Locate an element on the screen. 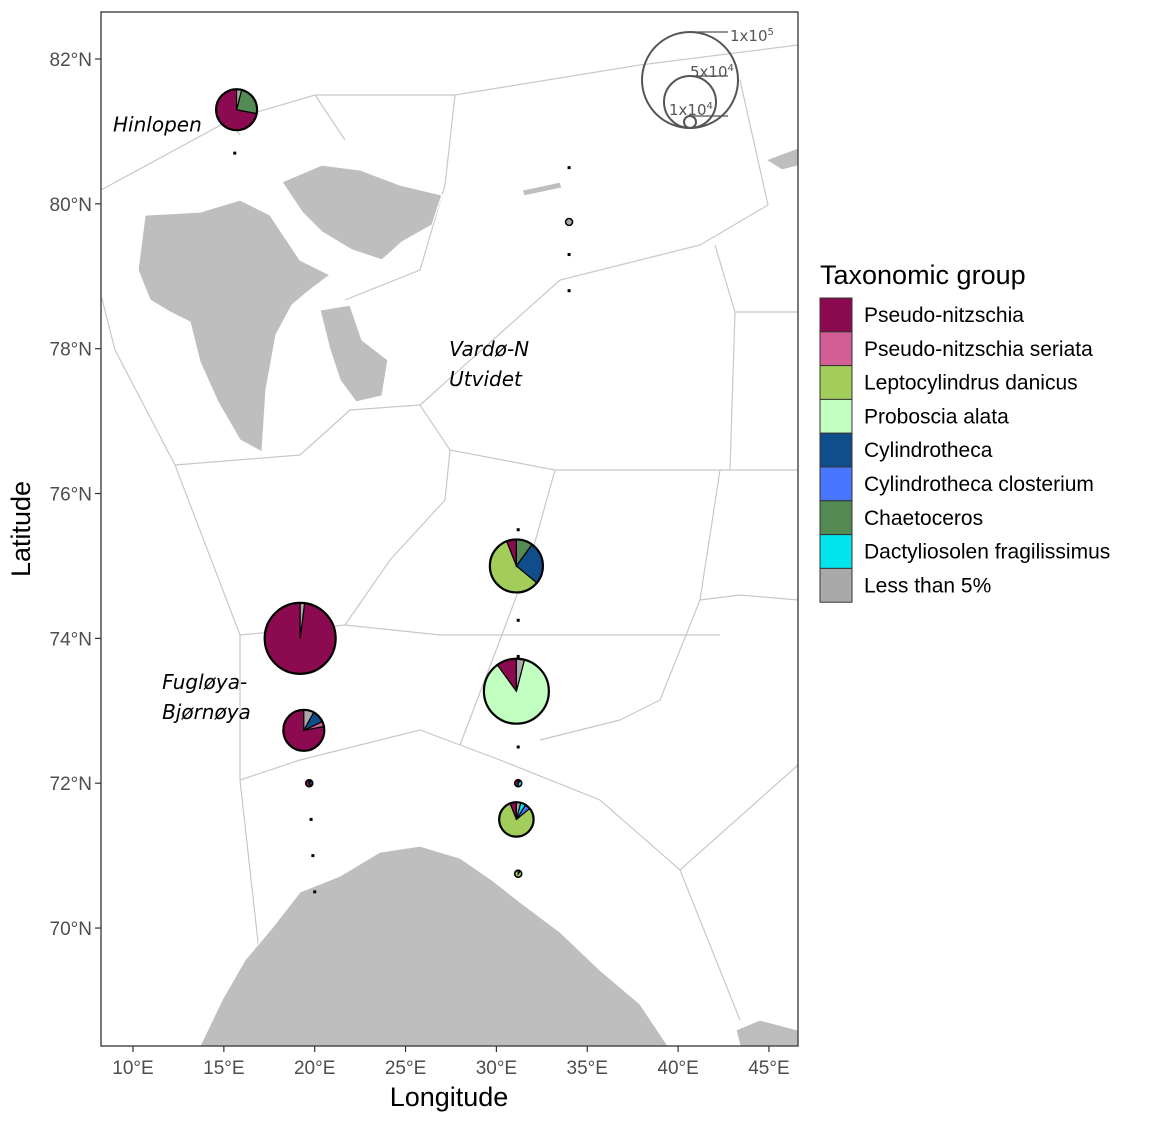  legend-item: Chaetoceros is located at coordinates (901, 518).